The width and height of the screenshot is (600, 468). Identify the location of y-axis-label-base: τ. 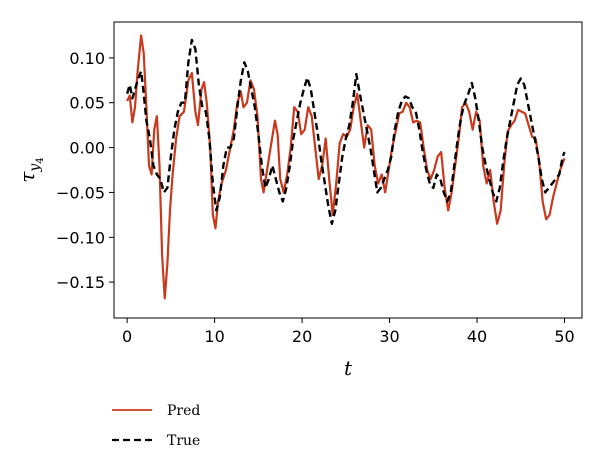
(27, 177).